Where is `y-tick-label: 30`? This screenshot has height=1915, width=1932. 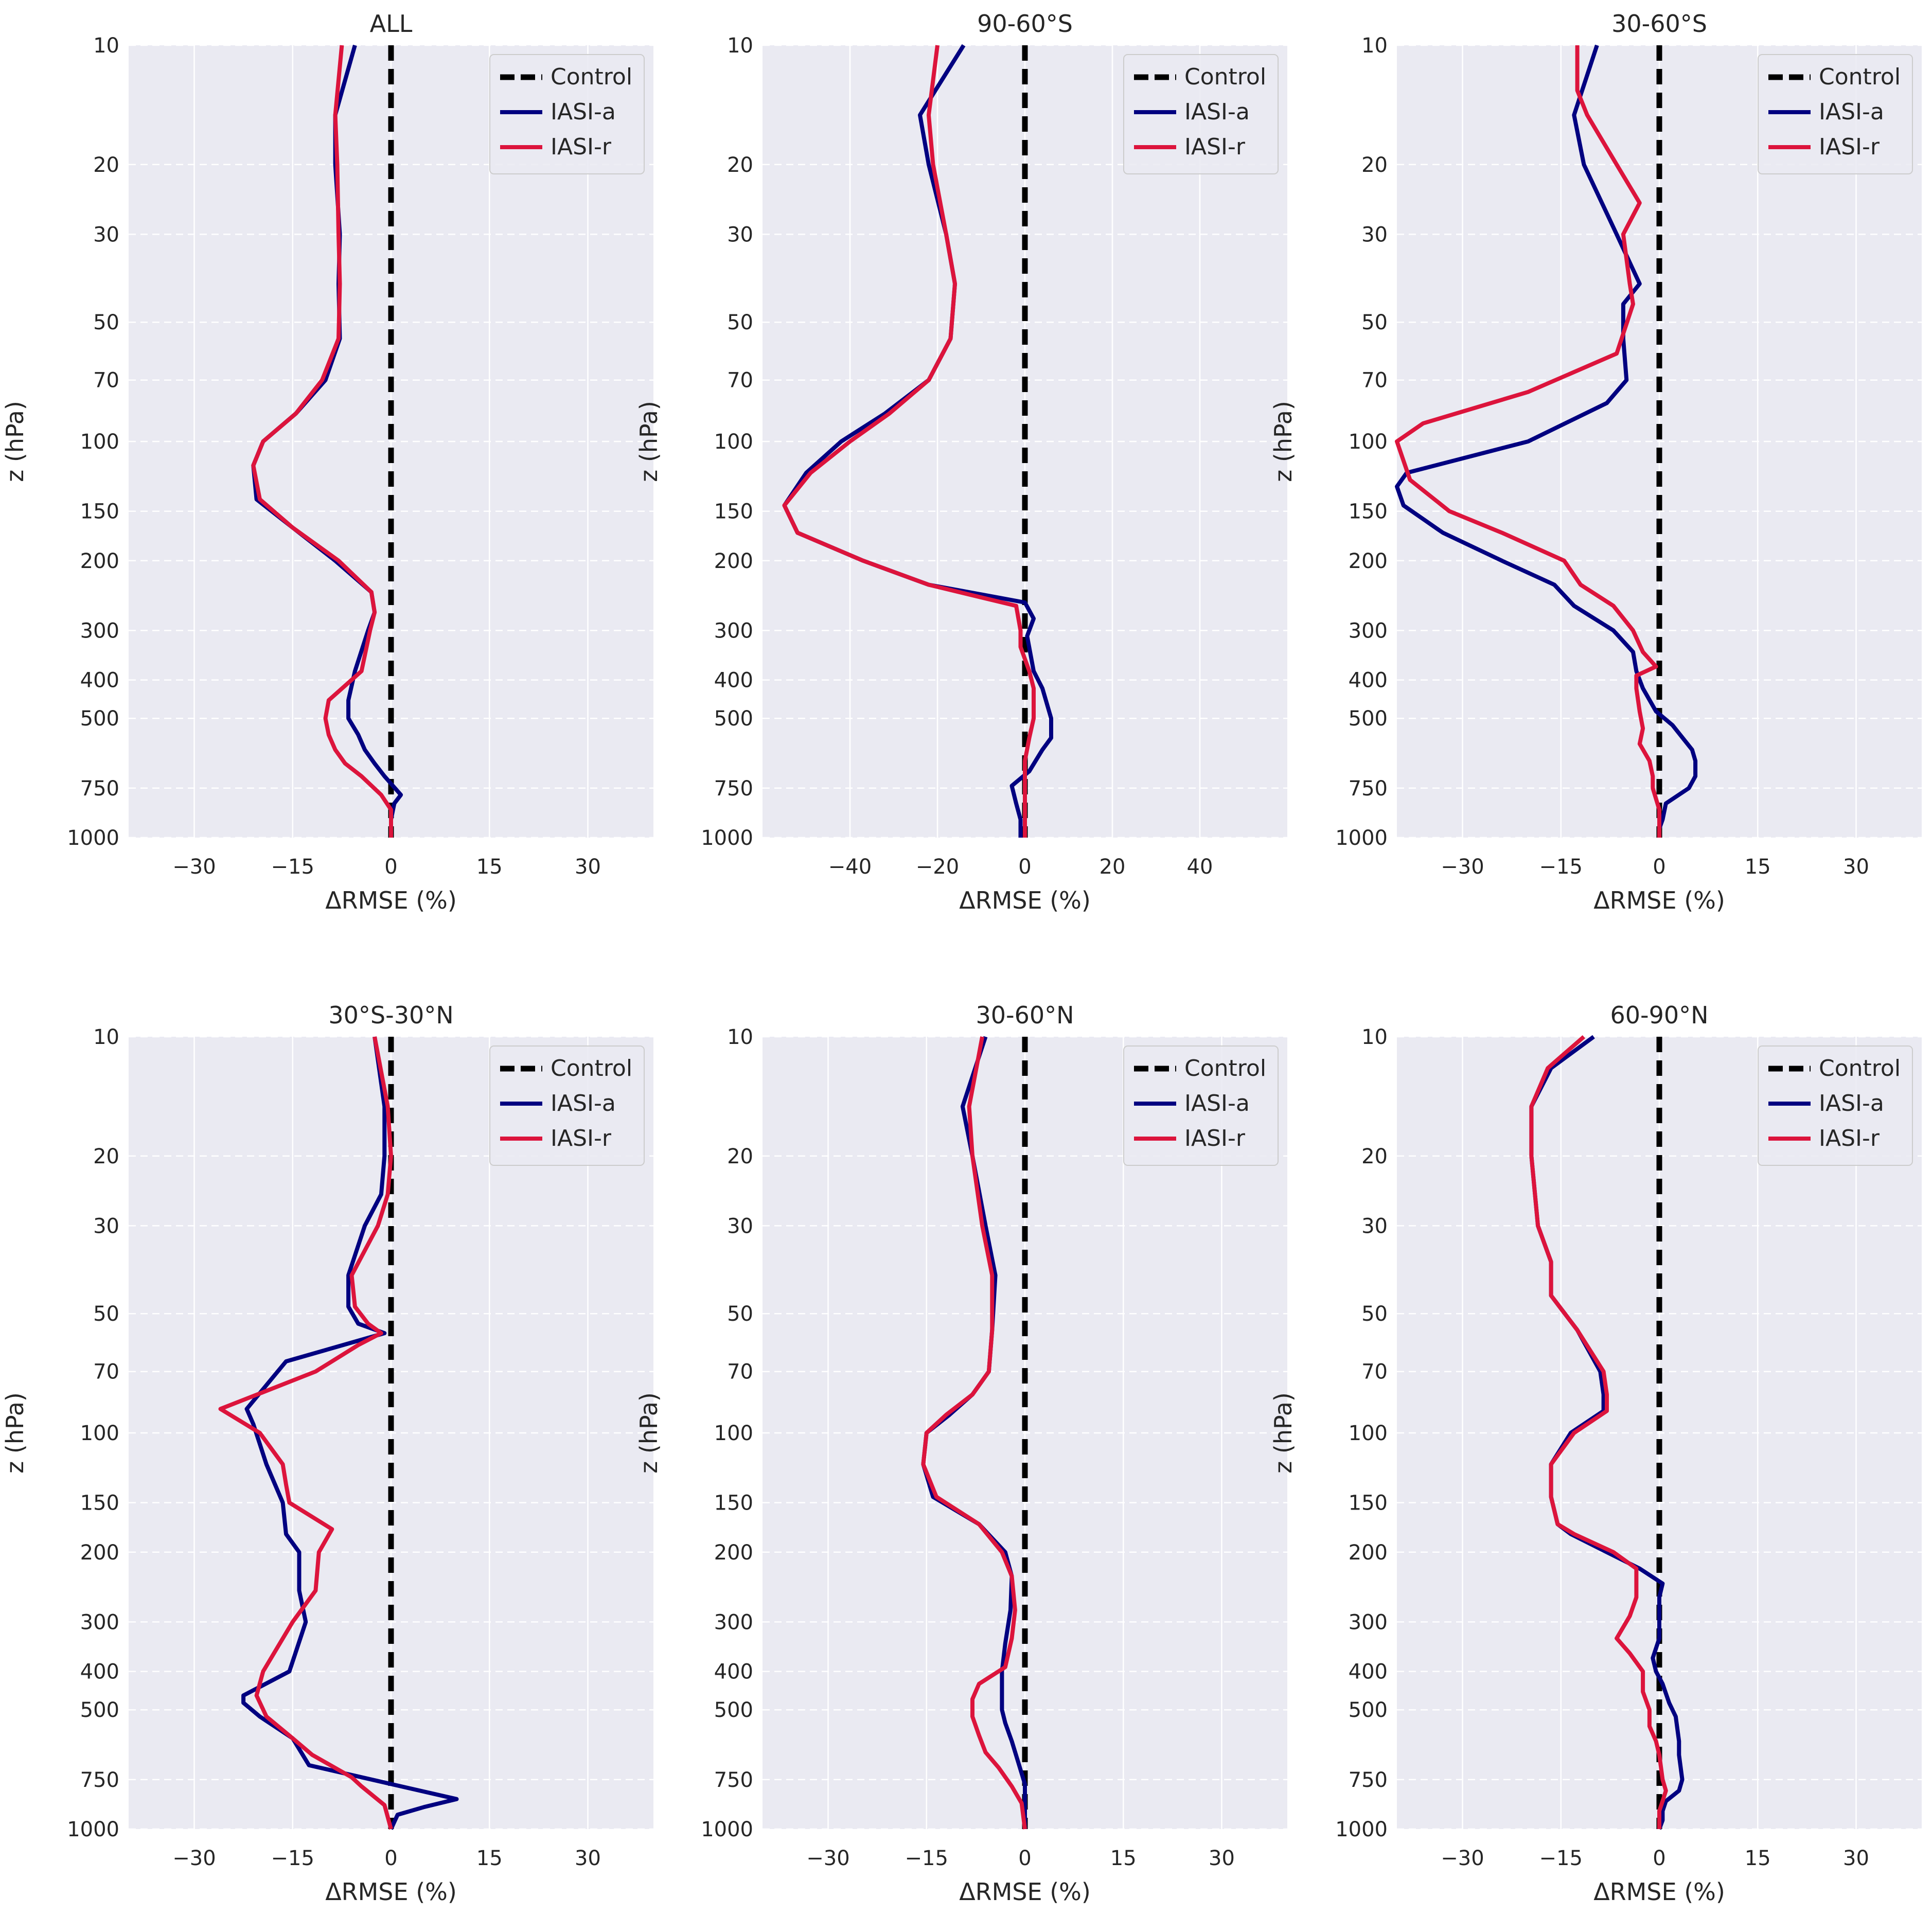
y-tick-label: 30 is located at coordinates (106, 234).